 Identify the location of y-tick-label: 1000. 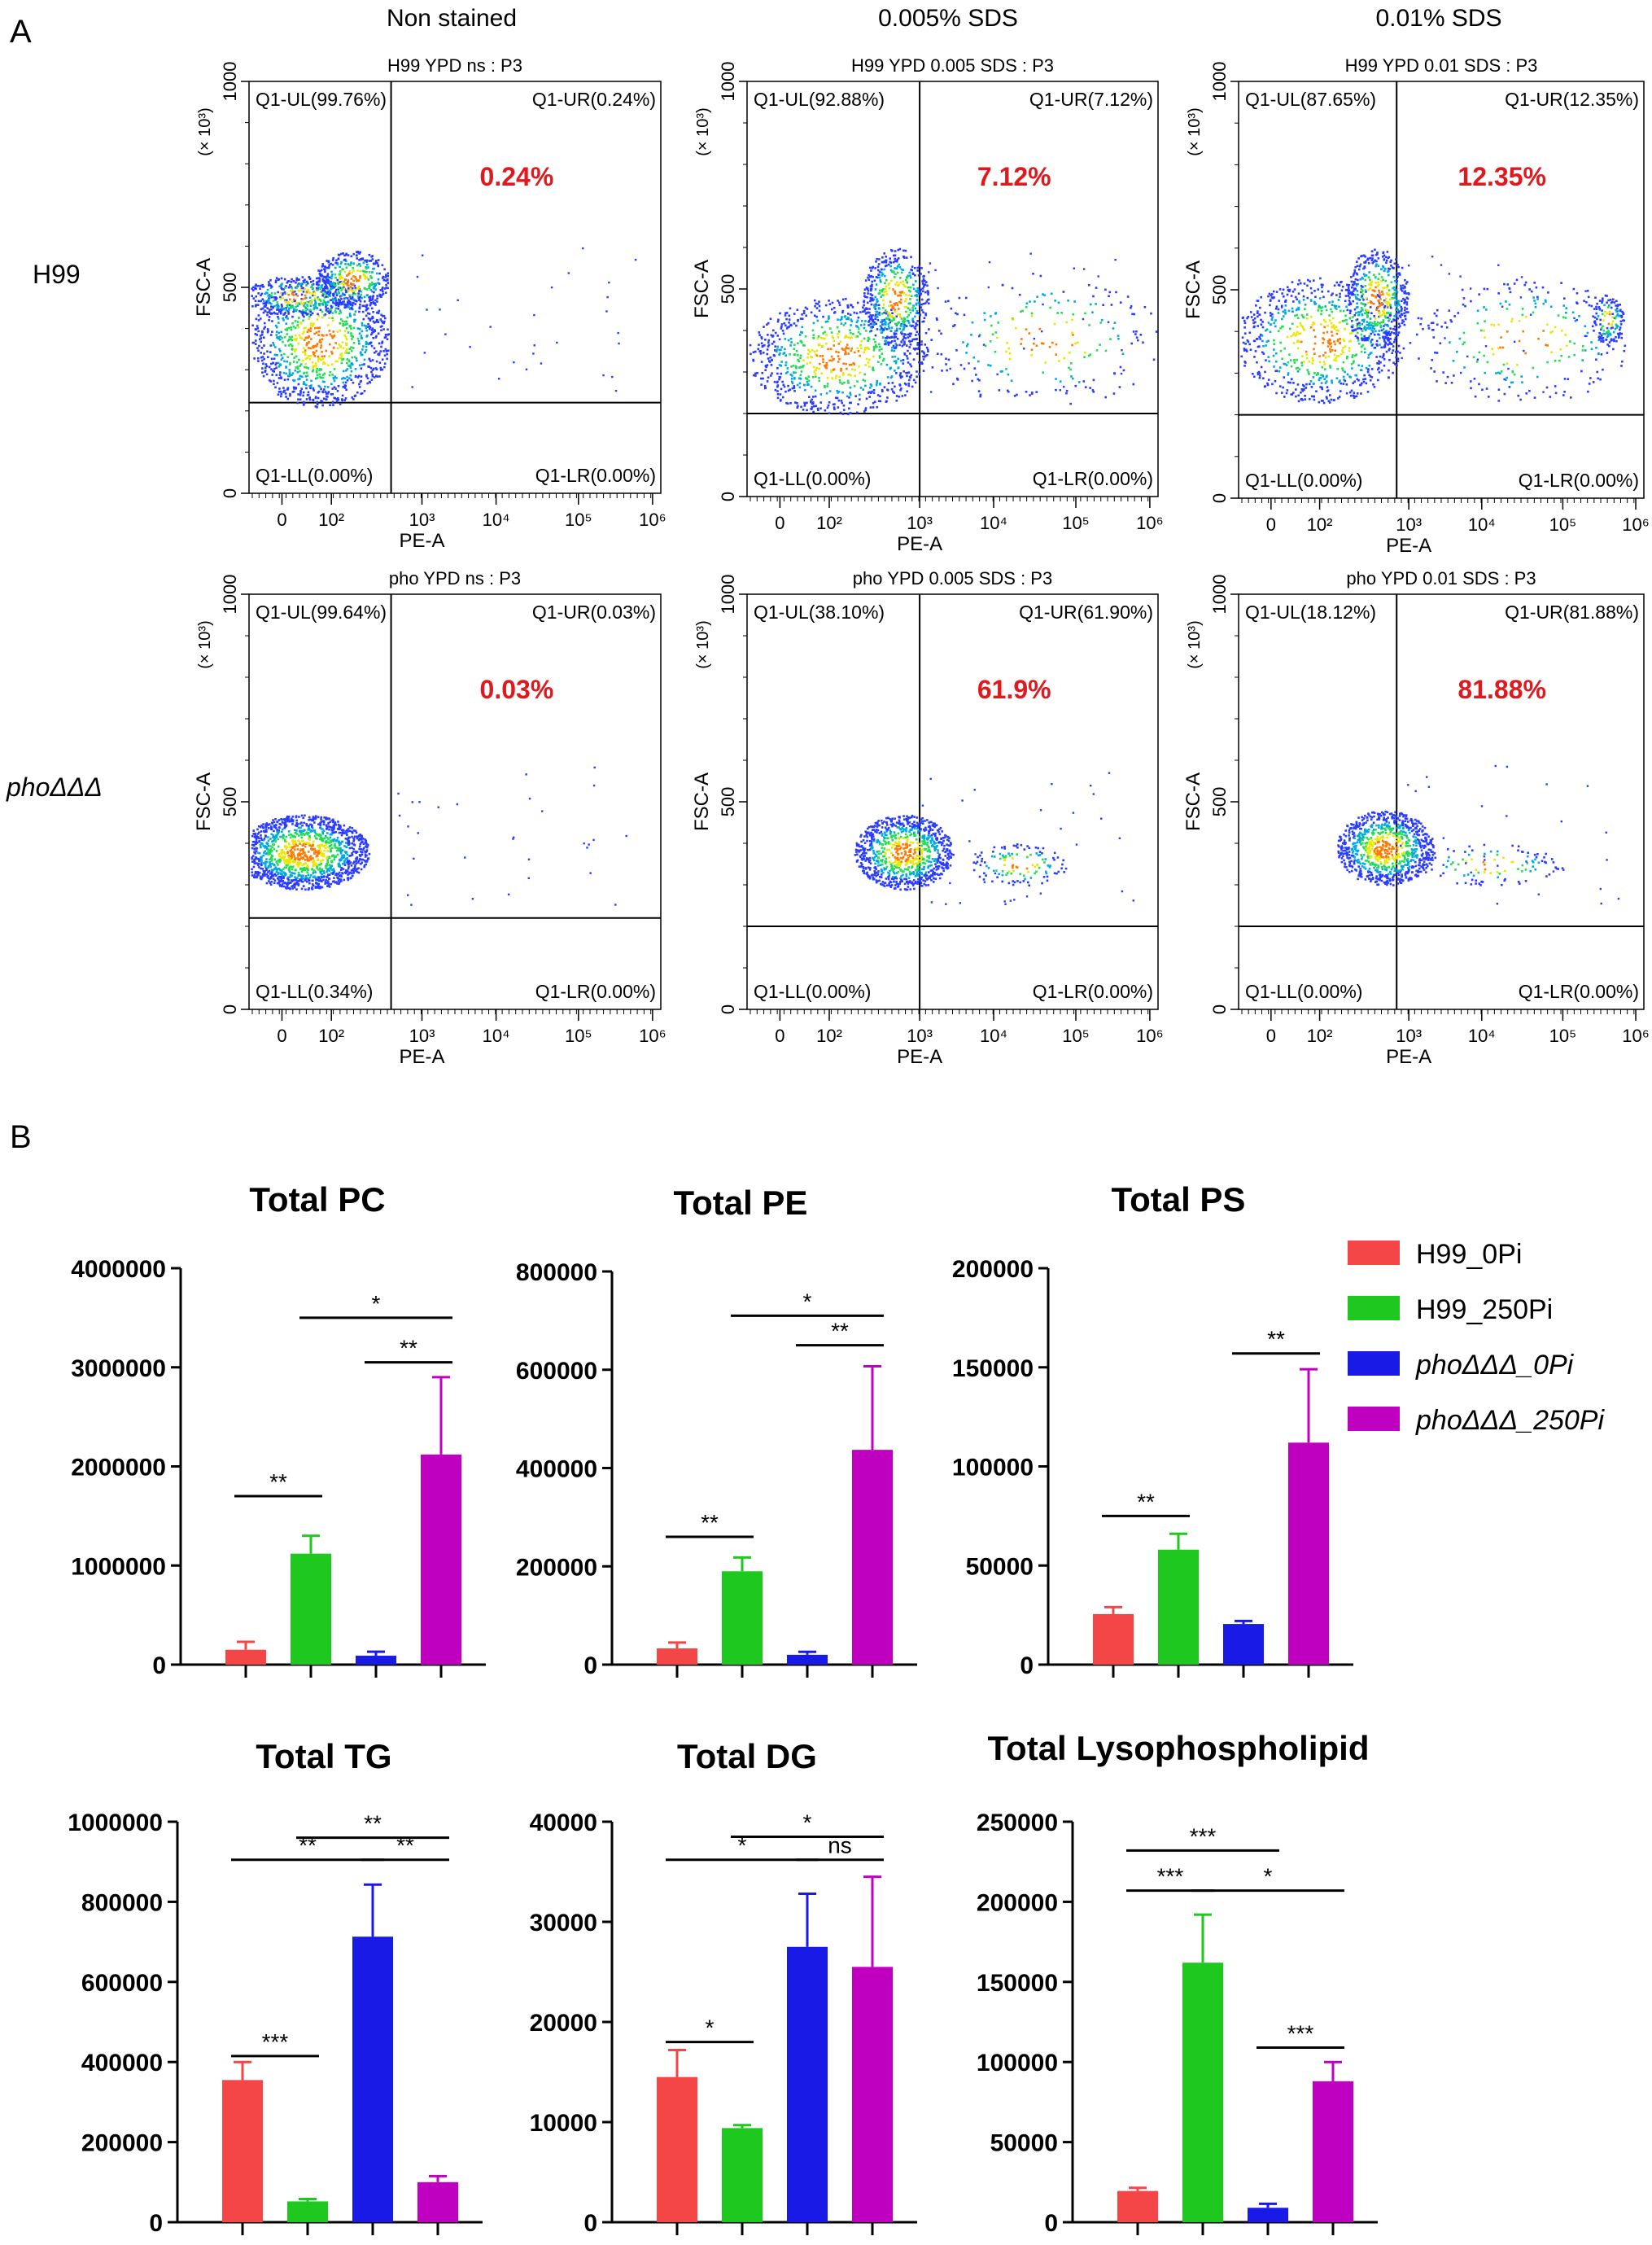
(728, 82).